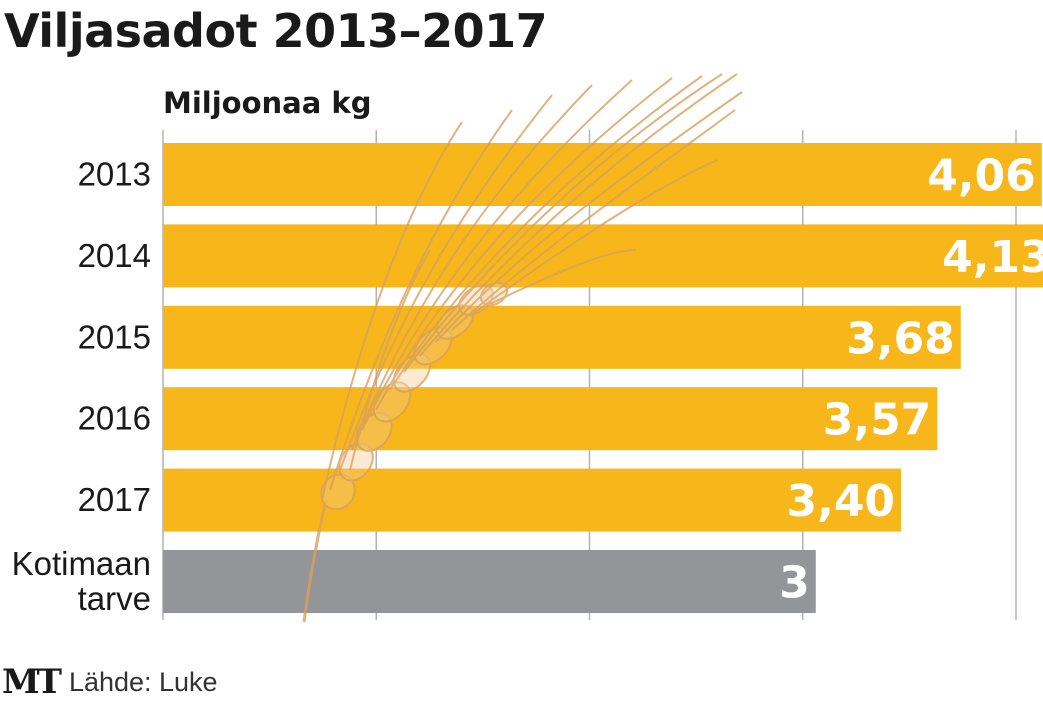 The width and height of the screenshot is (1043, 702). I want to click on value-label-0: 4,06, so click(981, 176).